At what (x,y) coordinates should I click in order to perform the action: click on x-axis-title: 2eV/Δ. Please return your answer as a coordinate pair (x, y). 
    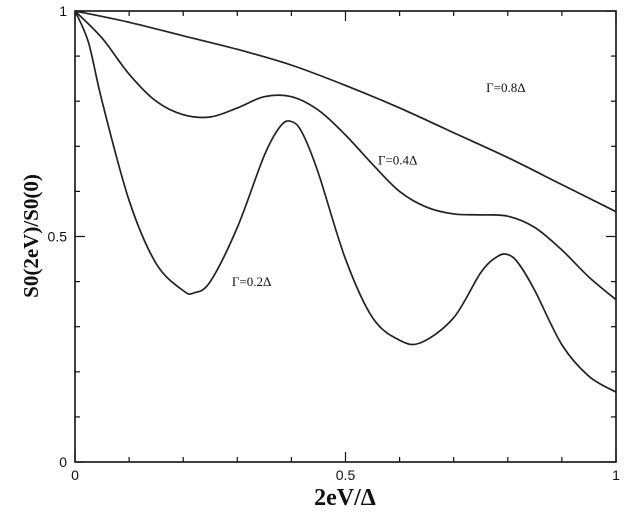
    Looking at the image, I should click on (345, 498).